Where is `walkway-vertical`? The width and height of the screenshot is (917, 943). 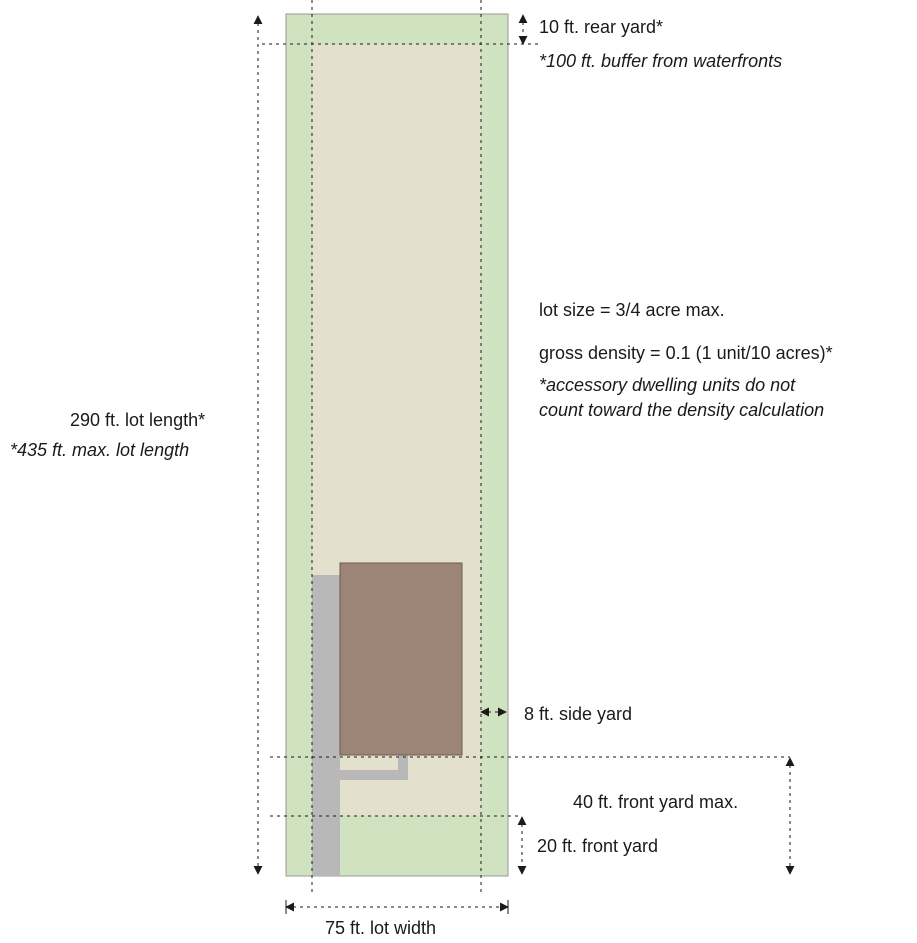
walkway-vertical is located at coordinates (403, 765).